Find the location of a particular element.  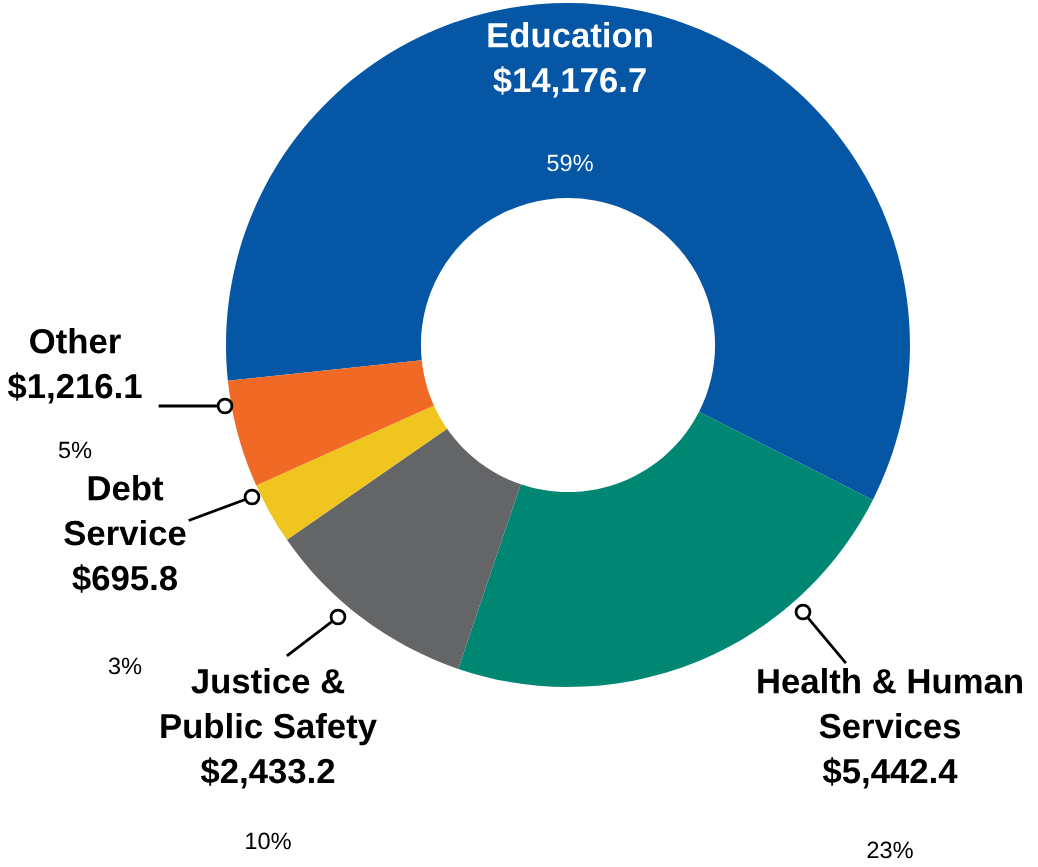

text: 23% is located at coordinates (890, 850).